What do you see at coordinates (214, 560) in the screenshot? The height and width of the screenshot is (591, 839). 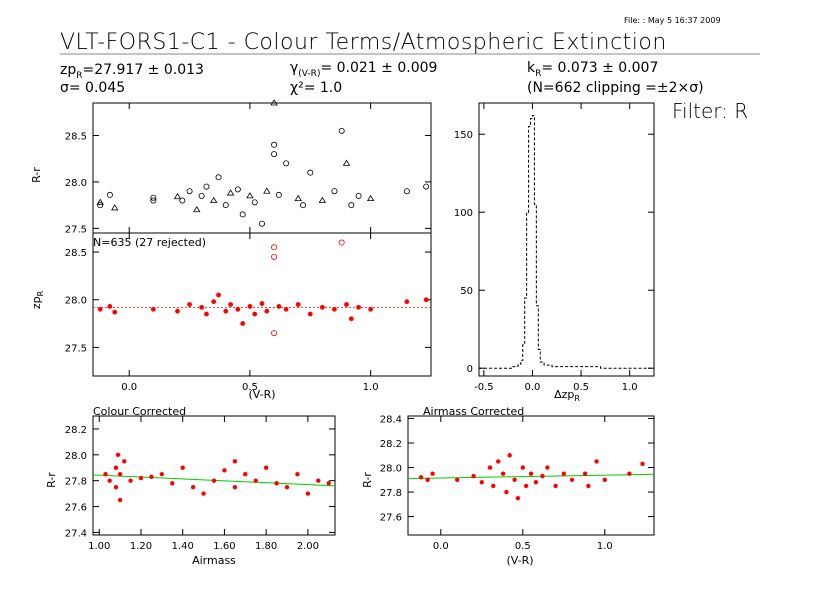 I see `panel3-xlabel: Airmass` at bounding box center [214, 560].